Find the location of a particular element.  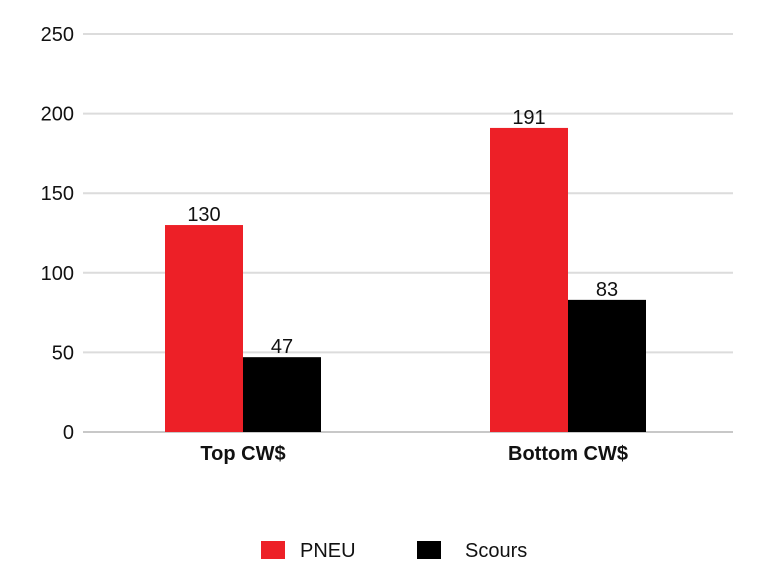

y-tick-label: 100 is located at coordinates (57, 274).